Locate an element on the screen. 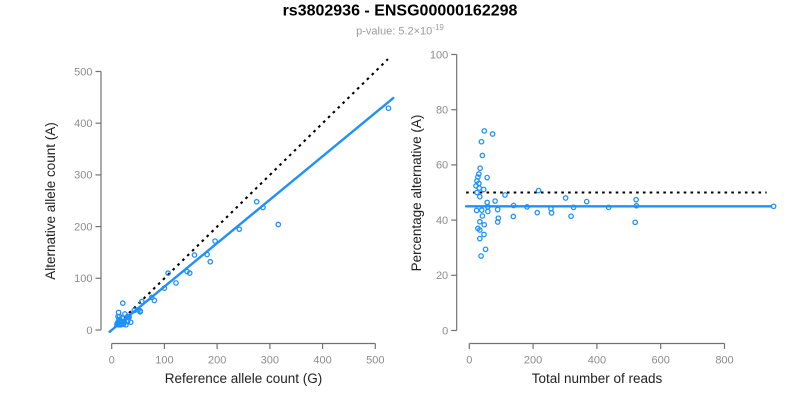  left-y-axis-title: Alternative allele count (A) is located at coordinates (50, 201).